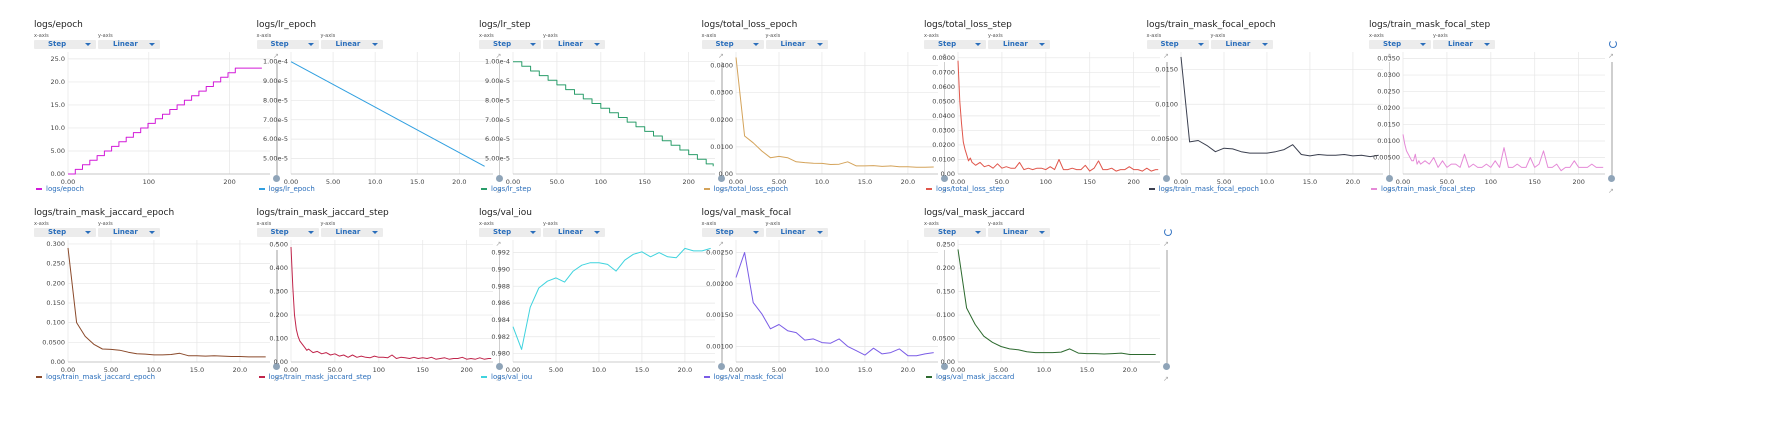 The height and width of the screenshot is (443, 1792). What do you see at coordinates (943, 72) in the screenshot?
I see `y-tick-label: 0.0700` at bounding box center [943, 72].